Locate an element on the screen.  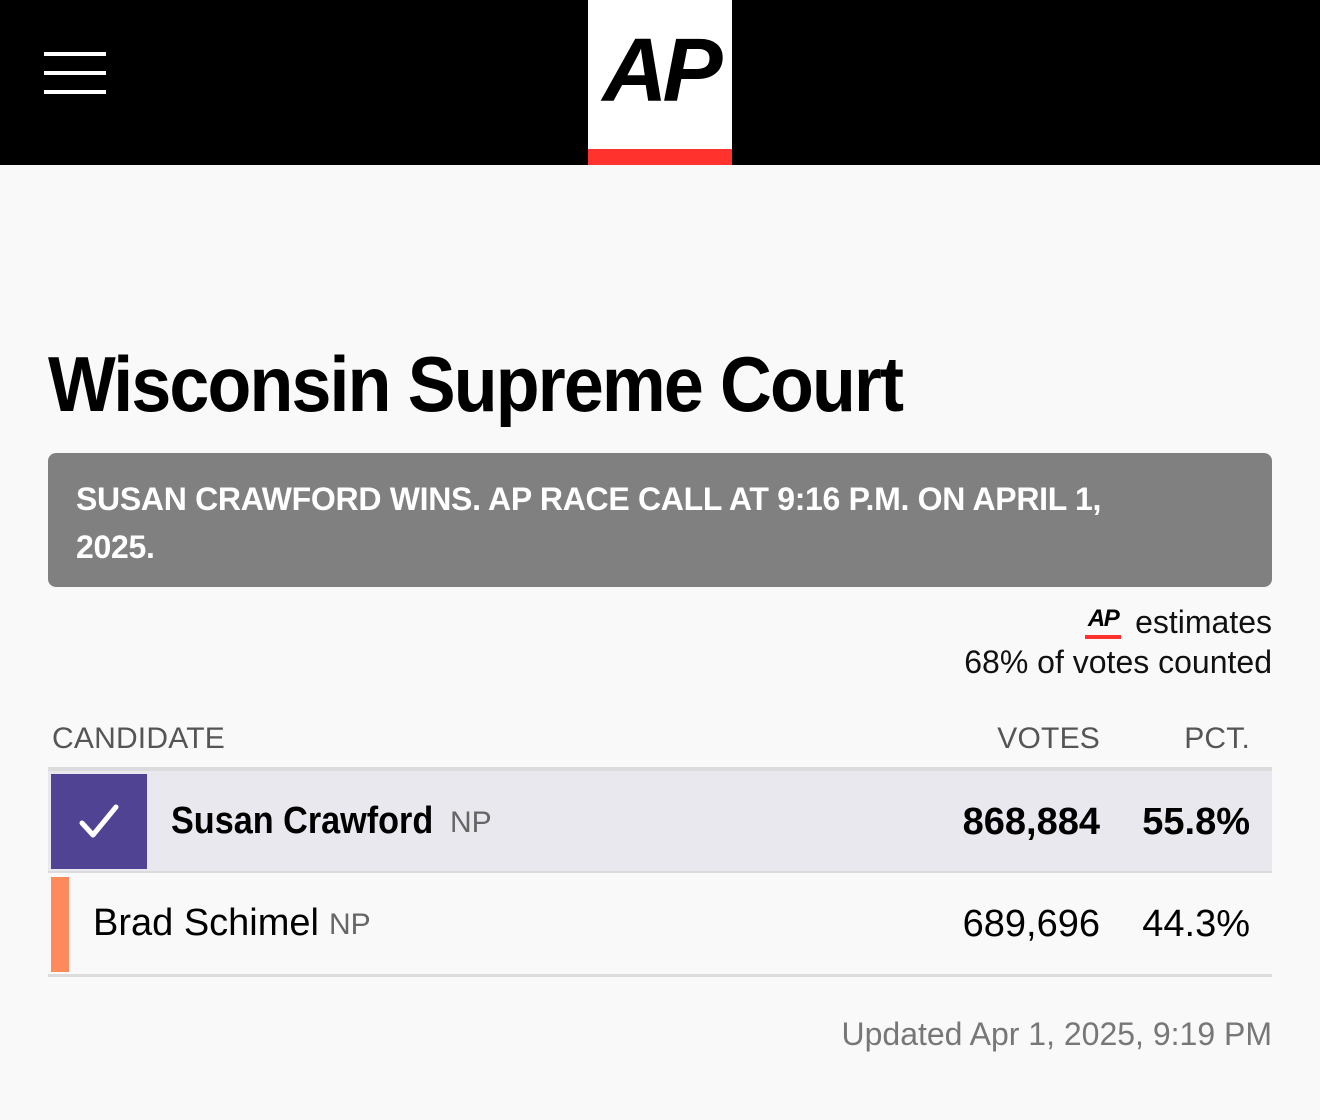
checkmark-icon is located at coordinates (99, 821).